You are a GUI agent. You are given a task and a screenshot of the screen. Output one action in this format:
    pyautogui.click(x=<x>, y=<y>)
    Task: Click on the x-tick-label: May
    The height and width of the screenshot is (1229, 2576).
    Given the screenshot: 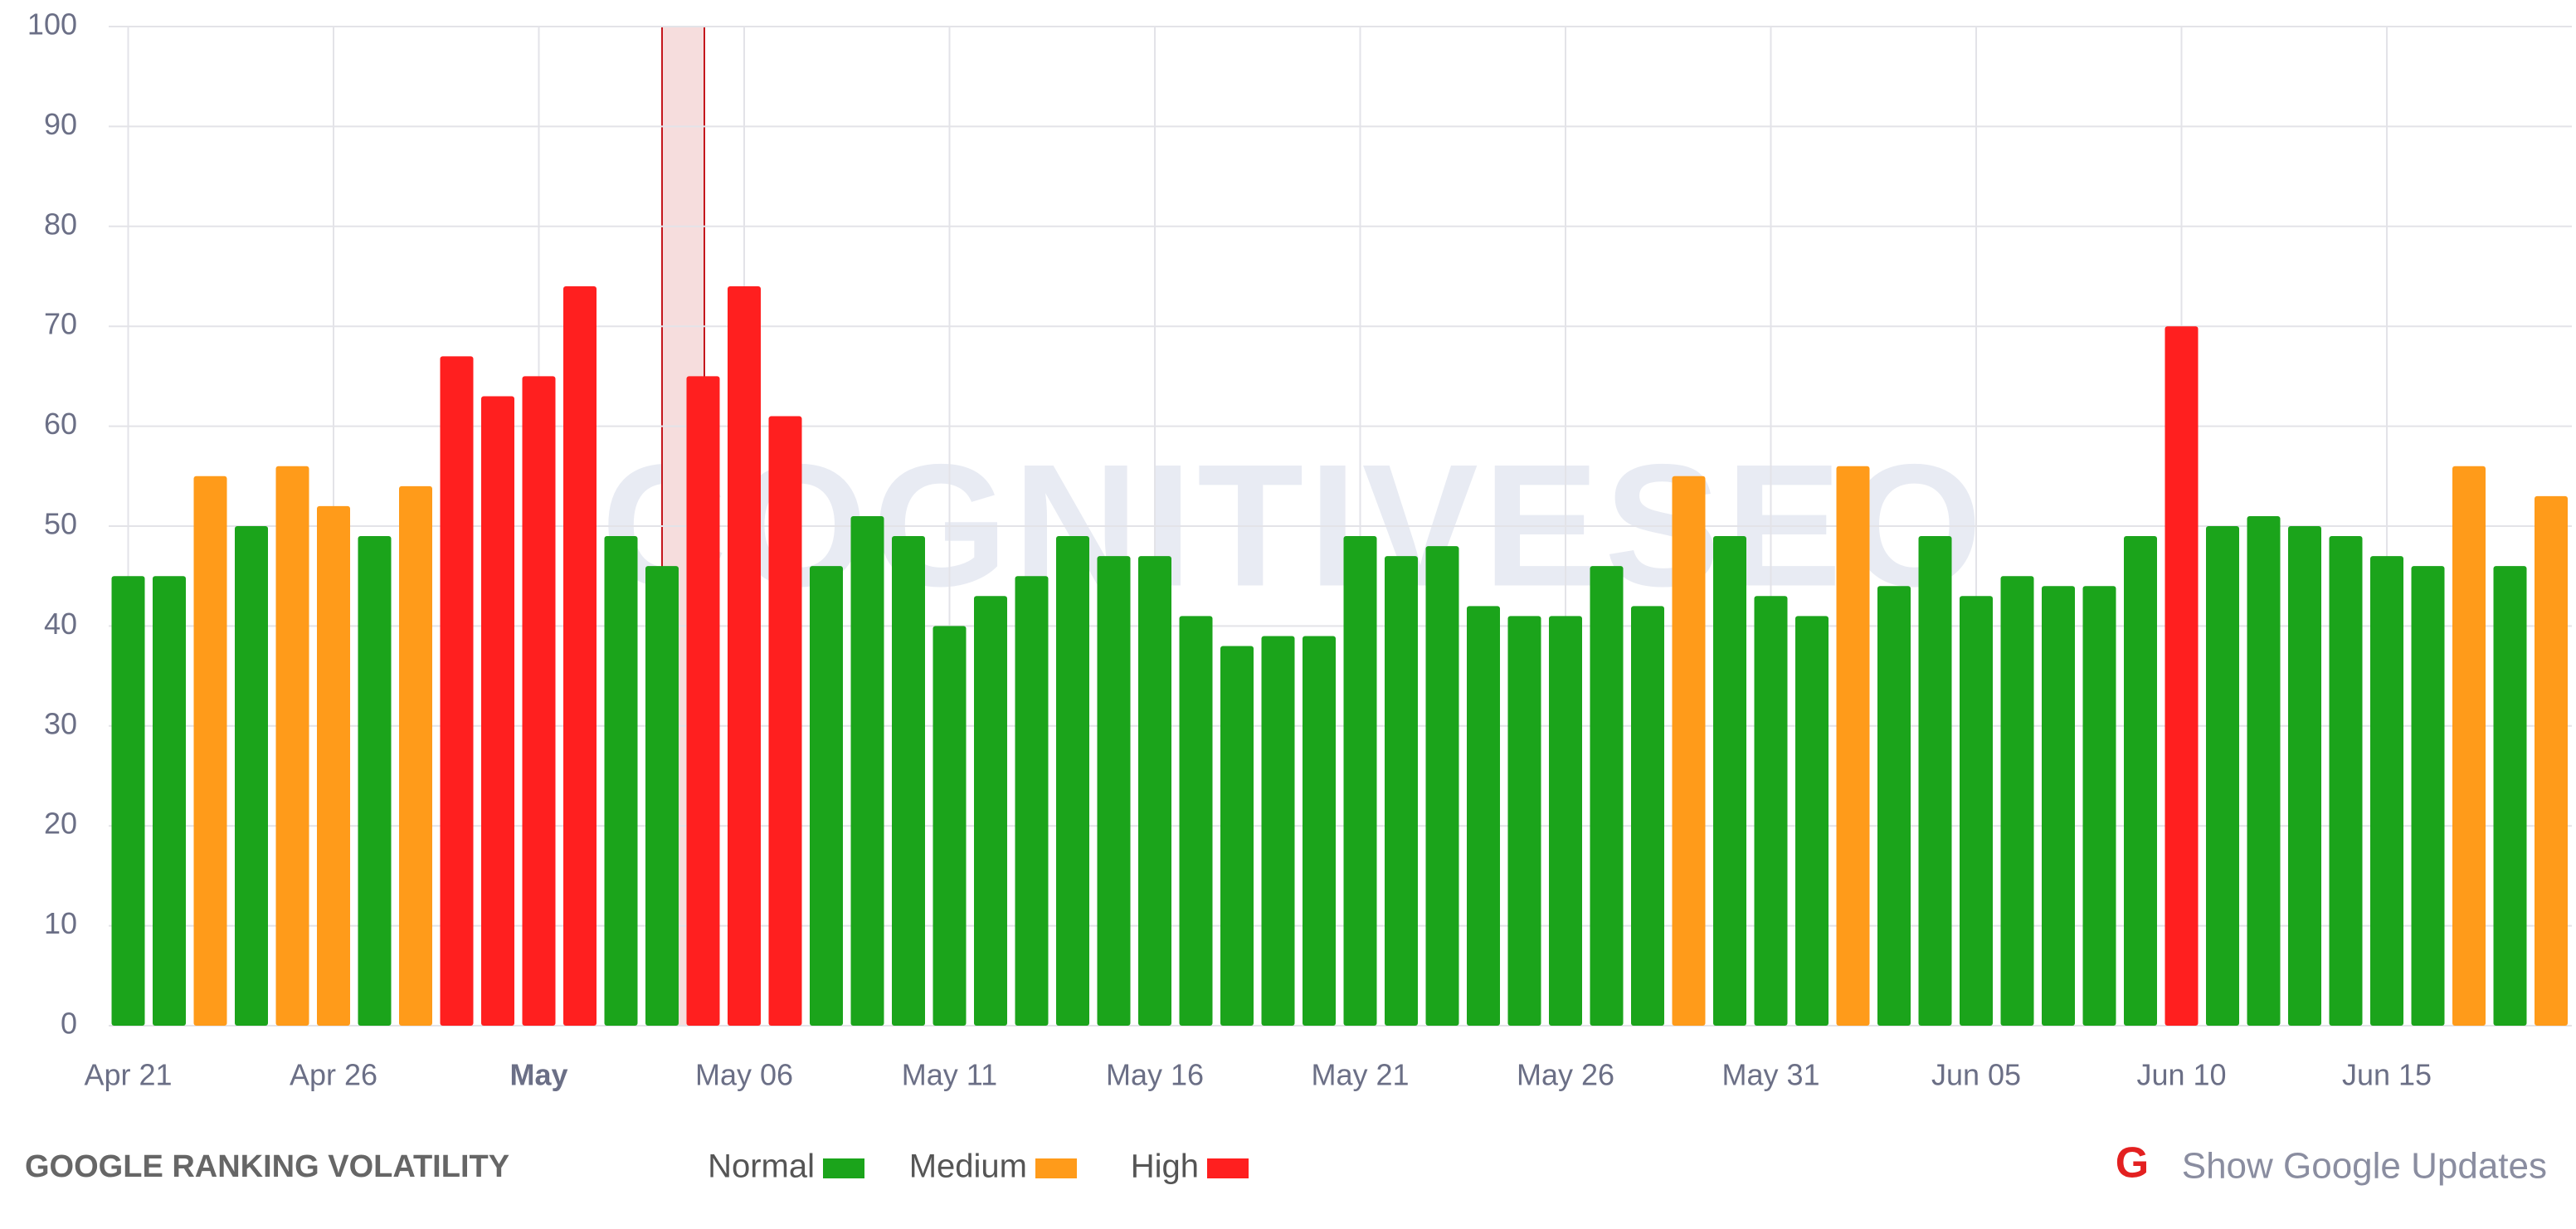 What is the action you would take?
    pyautogui.click(x=538, y=1075)
    